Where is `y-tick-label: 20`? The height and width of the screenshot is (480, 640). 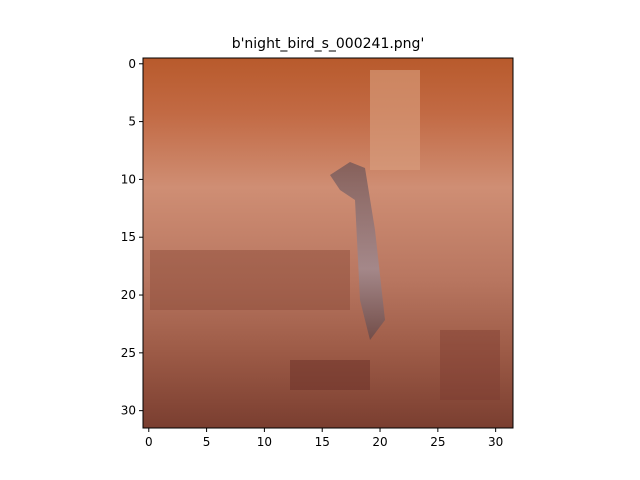
y-tick-label: 20 is located at coordinates (128, 295).